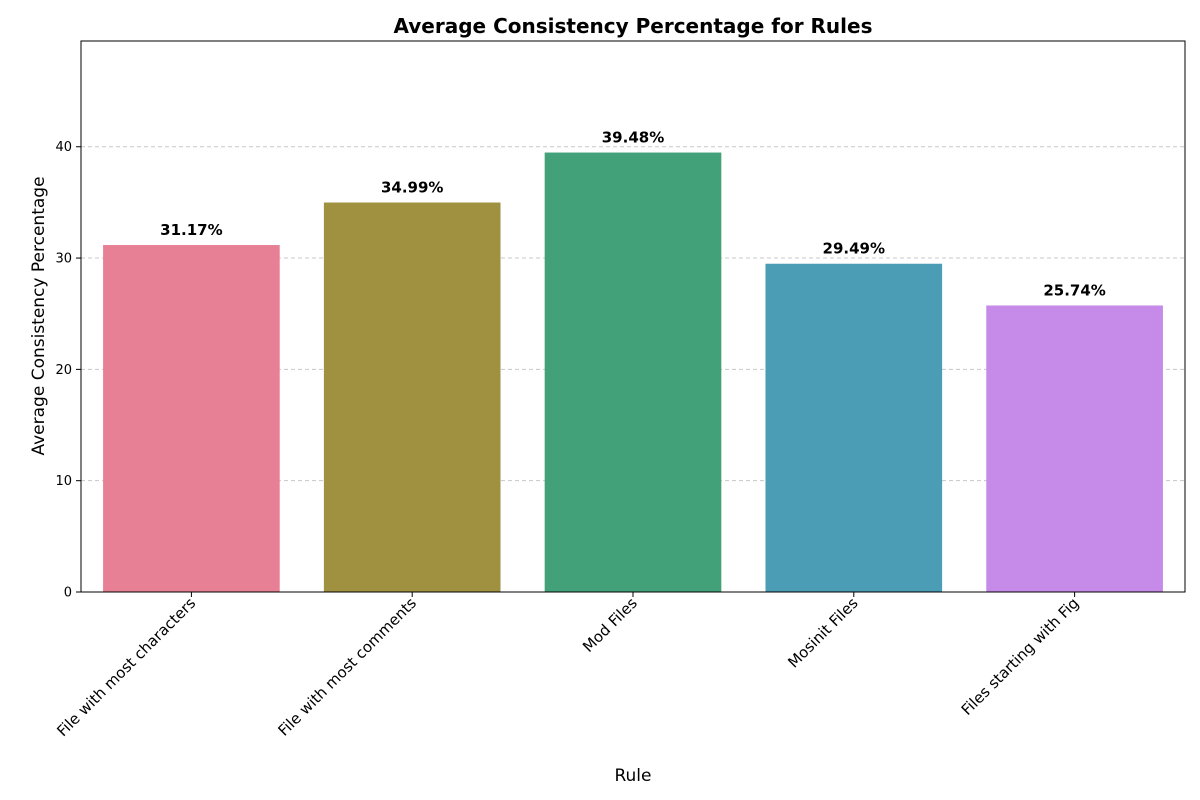  I want to click on y-tick-label-3: 30, so click(63, 259).